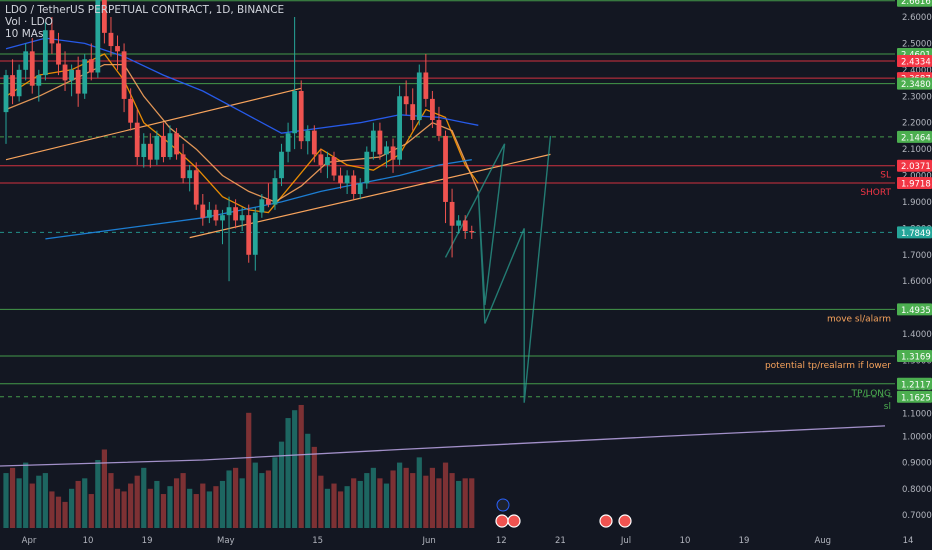 This screenshot has height=550, width=932. What do you see at coordinates (468, 541) in the screenshot?
I see `time-axis: Apr 10 19 May 15 Jun 12 21 Jul 10 19 Aug 14` at bounding box center [468, 541].